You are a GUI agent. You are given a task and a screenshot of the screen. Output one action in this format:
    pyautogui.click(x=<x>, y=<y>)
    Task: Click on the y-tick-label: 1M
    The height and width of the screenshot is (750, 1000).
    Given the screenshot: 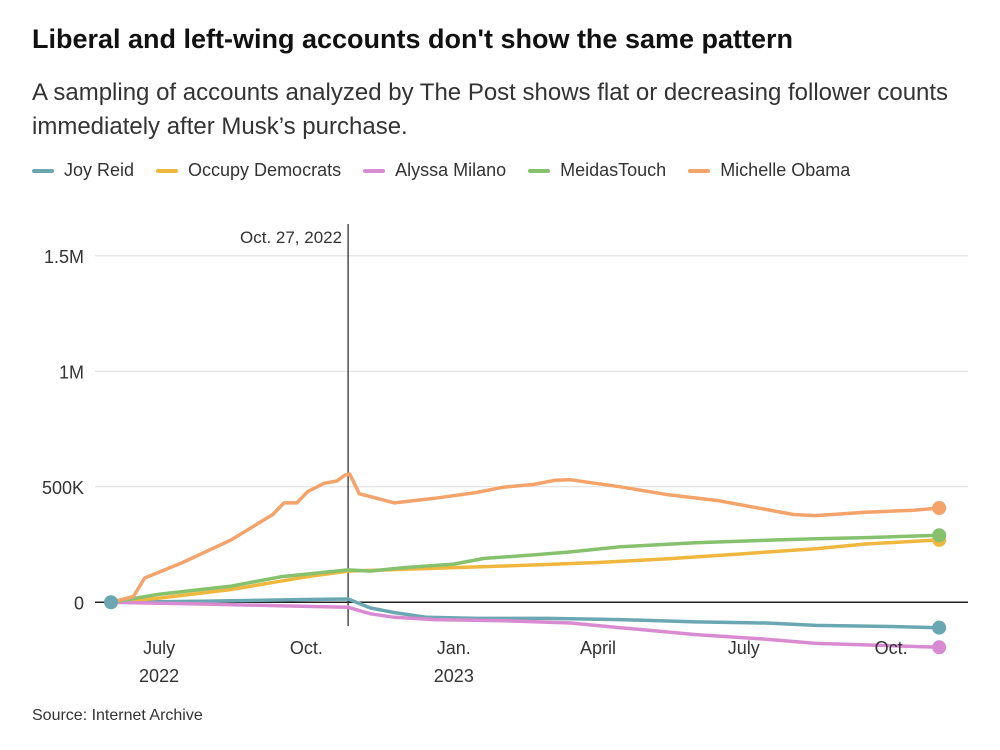 What is the action you would take?
    pyautogui.click(x=71, y=372)
    